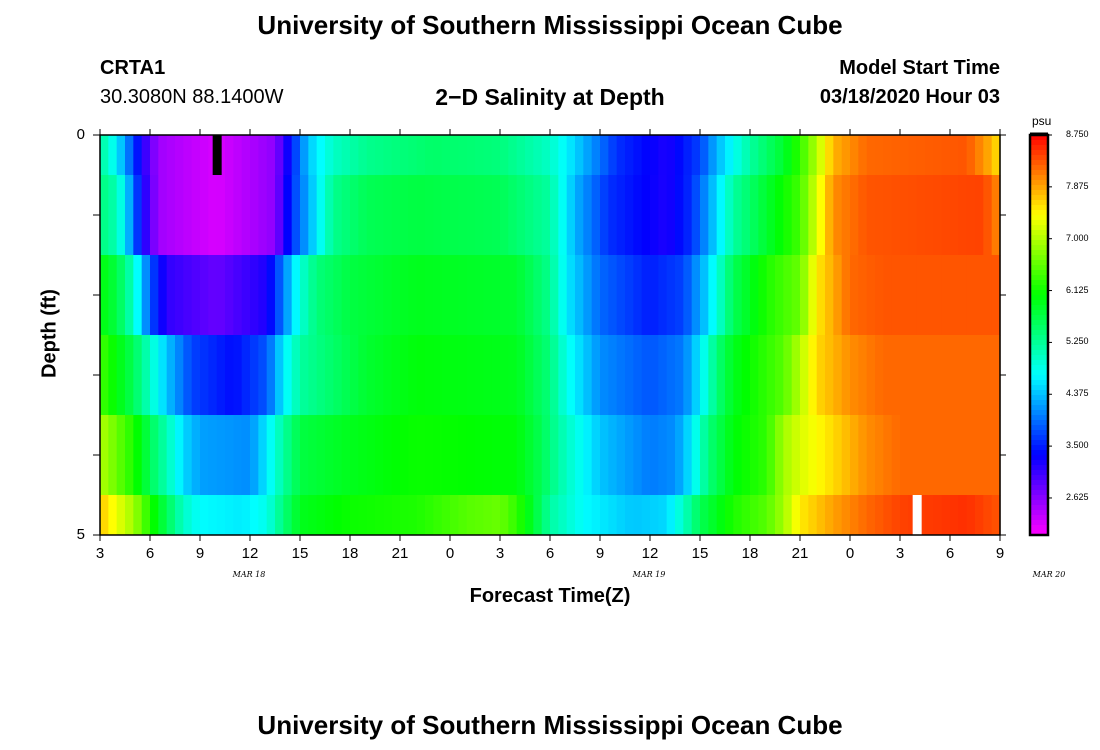 The height and width of the screenshot is (750, 1100). I want to click on colorbar-tick-label: 6.125, so click(1077, 289).